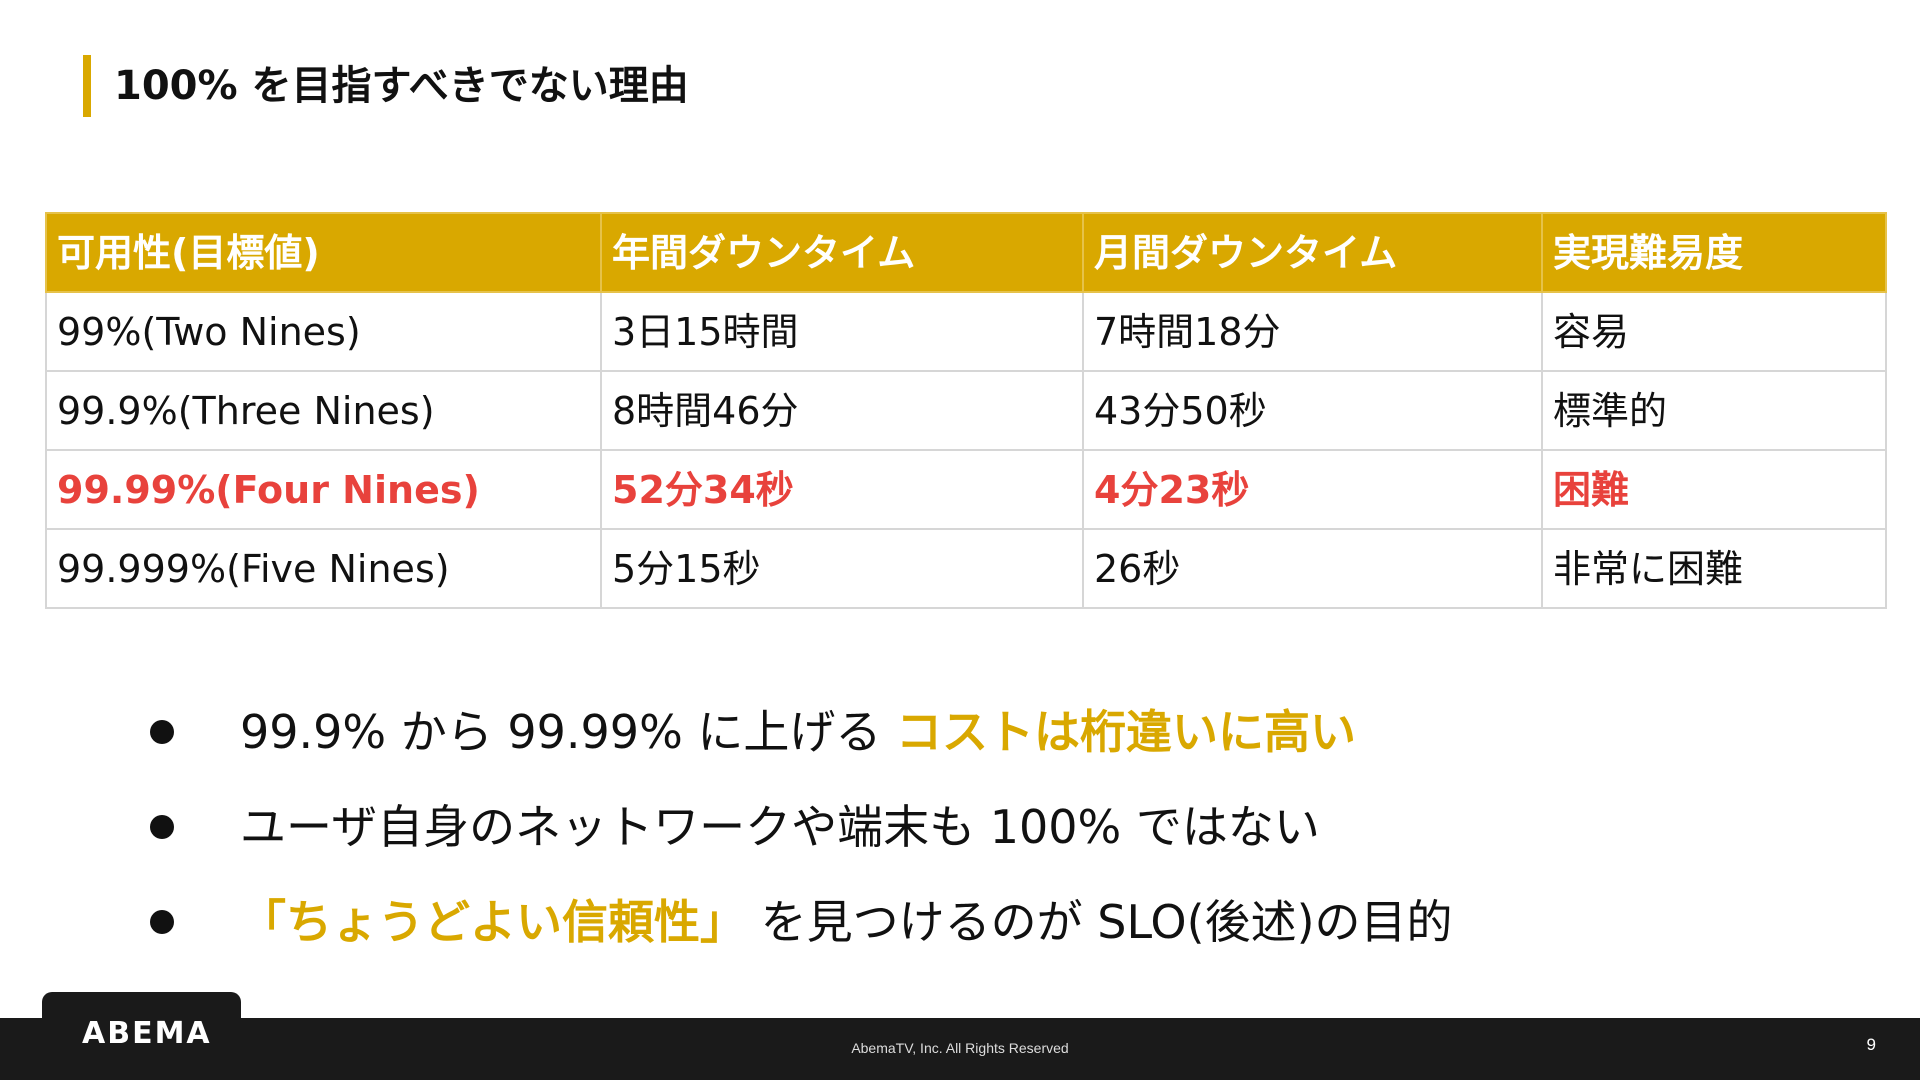 This screenshot has width=1920, height=1080. I want to click on cell-monthly-downtime: 7時間18分, so click(1312, 331).